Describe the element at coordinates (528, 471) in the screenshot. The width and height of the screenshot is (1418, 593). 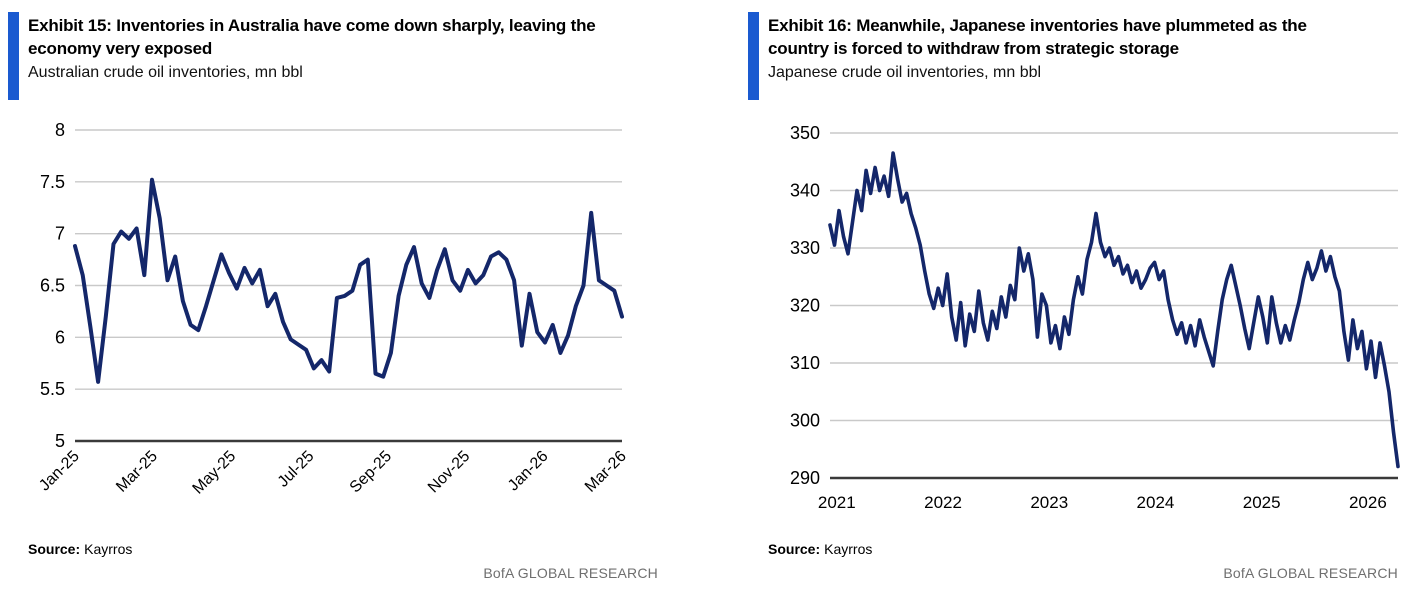
I see `svg-text: Jan-26` at that location.